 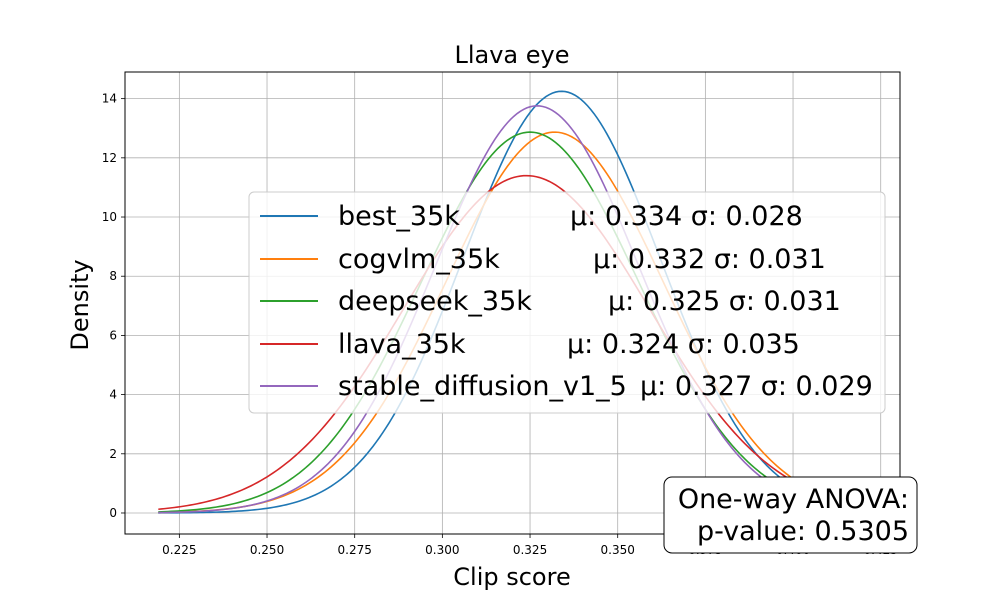 What do you see at coordinates (482, 386) in the screenshot?
I see `legend-label-stable-diffusion-v1-5: stable_diffusion_v1_5` at bounding box center [482, 386].